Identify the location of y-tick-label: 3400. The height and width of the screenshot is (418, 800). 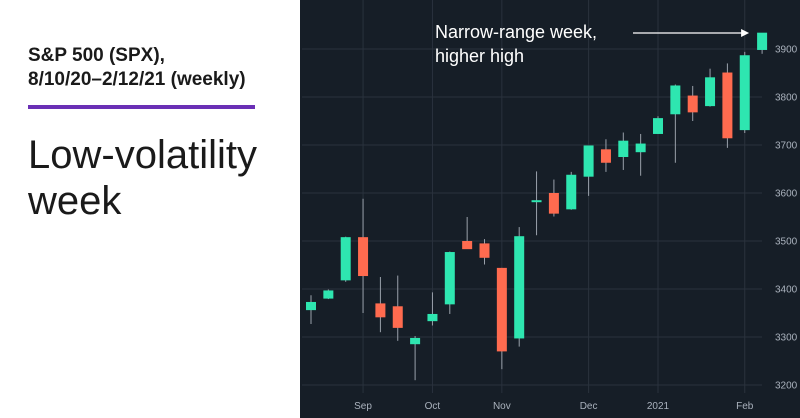
(786, 290).